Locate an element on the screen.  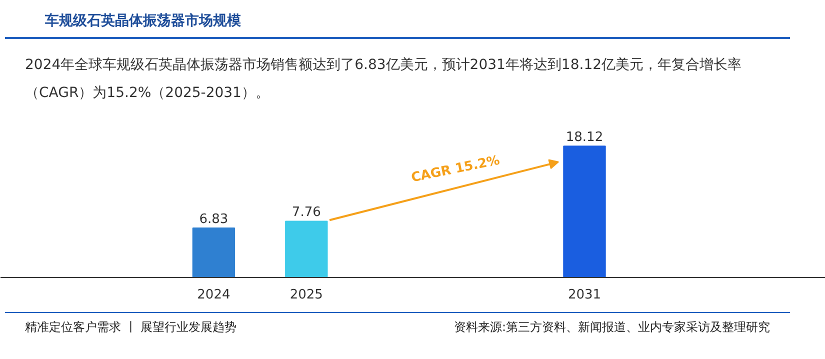
x-tick-label: 2024 is located at coordinates (213, 295).